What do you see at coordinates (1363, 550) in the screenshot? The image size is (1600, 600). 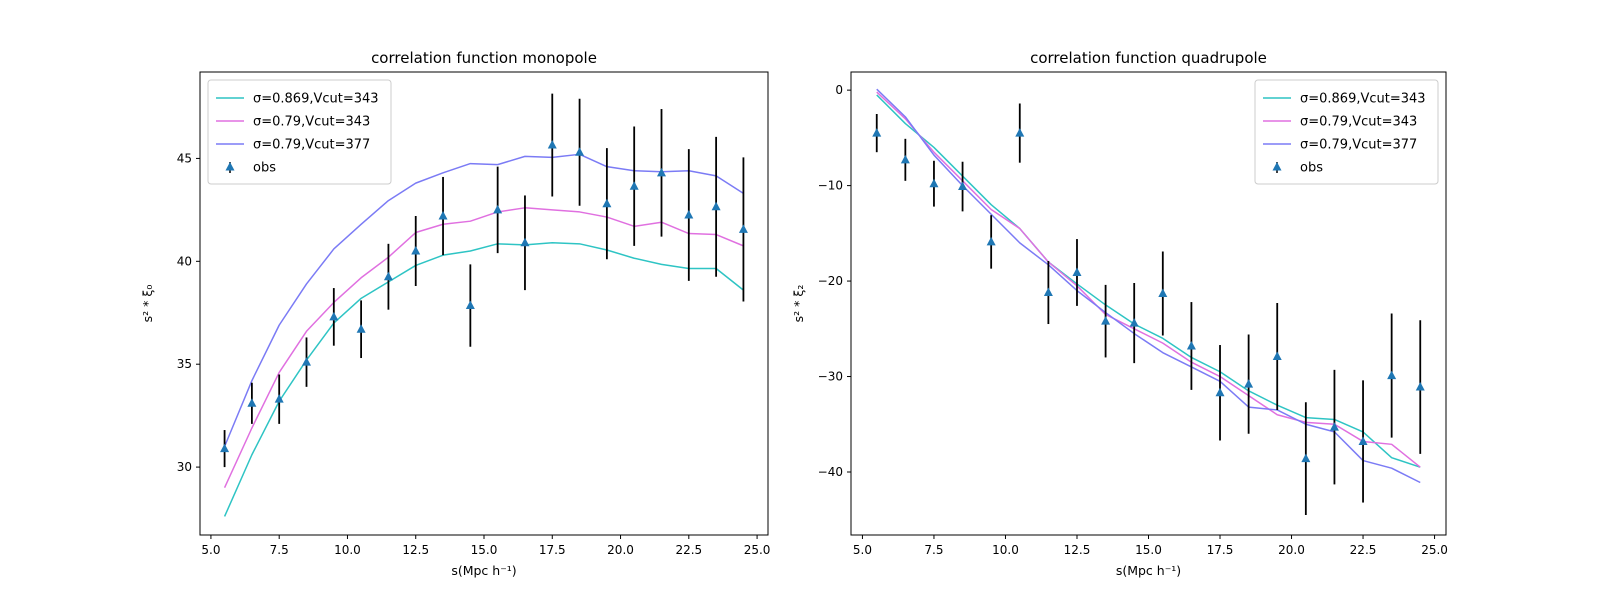 I see `quadrupole-xtick-label: 22.5` at bounding box center [1363, 550].